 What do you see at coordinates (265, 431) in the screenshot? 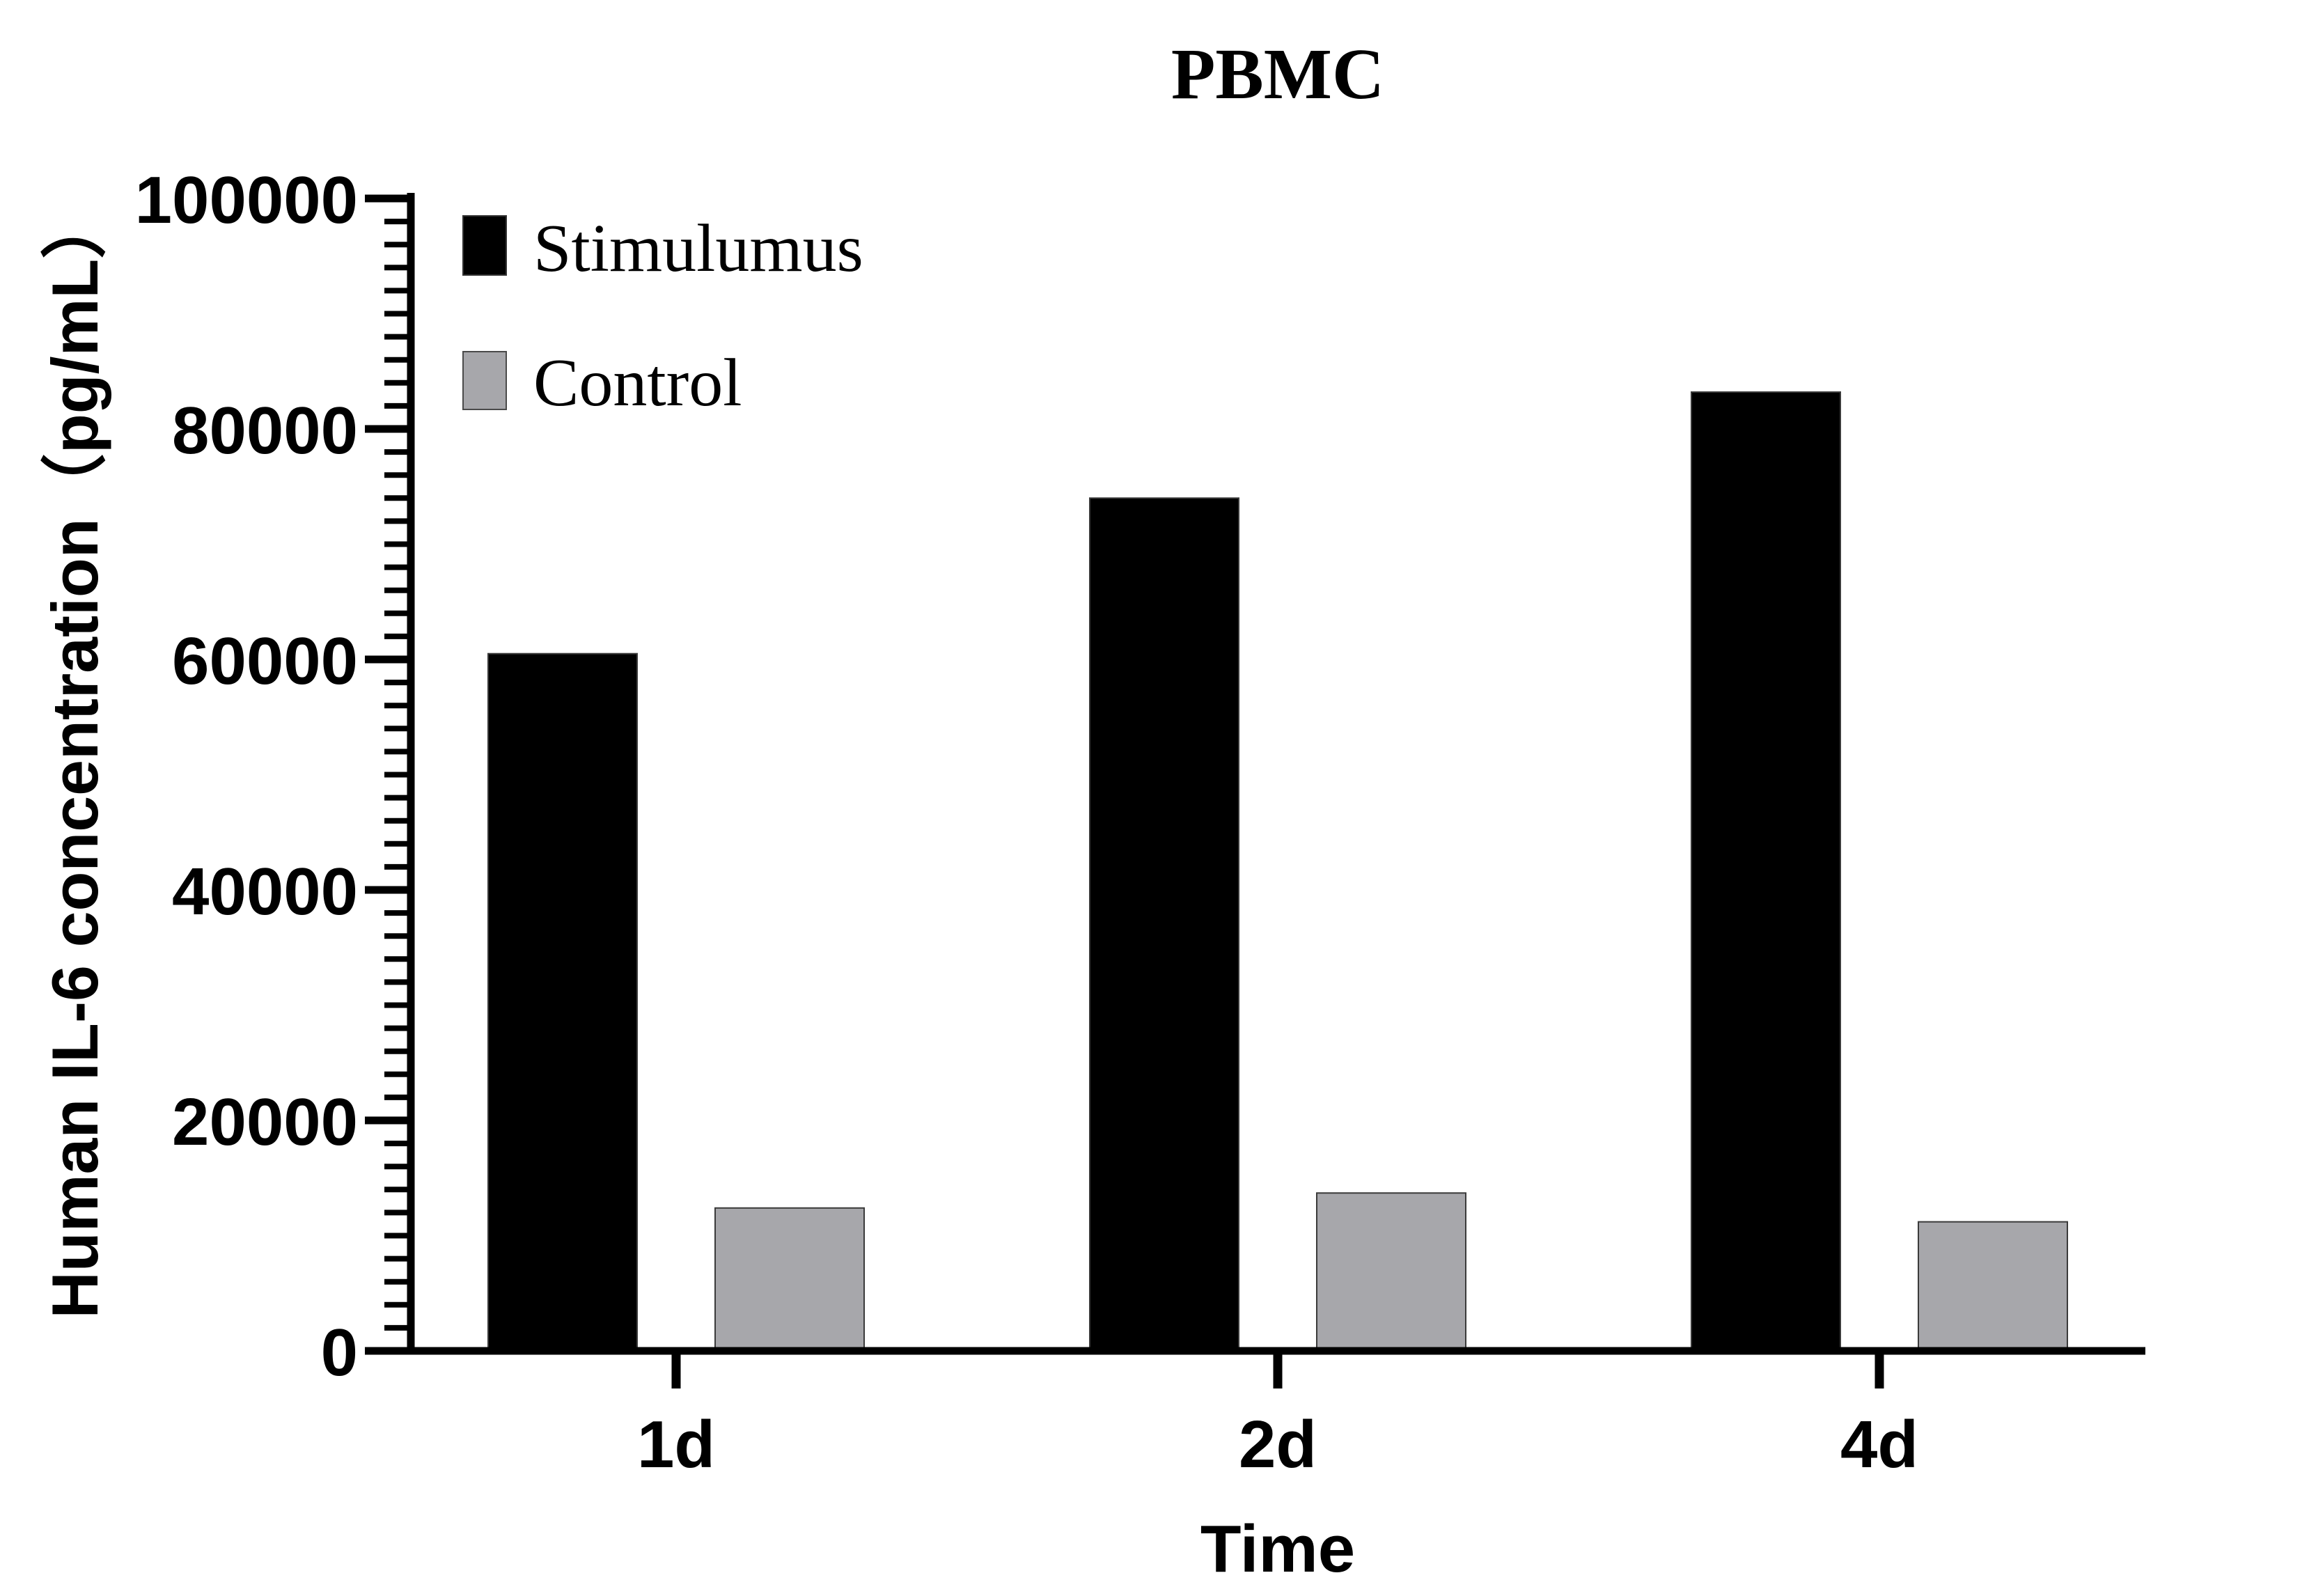
I see `y-tick-label: 80000` at bounding box center [265, 431].